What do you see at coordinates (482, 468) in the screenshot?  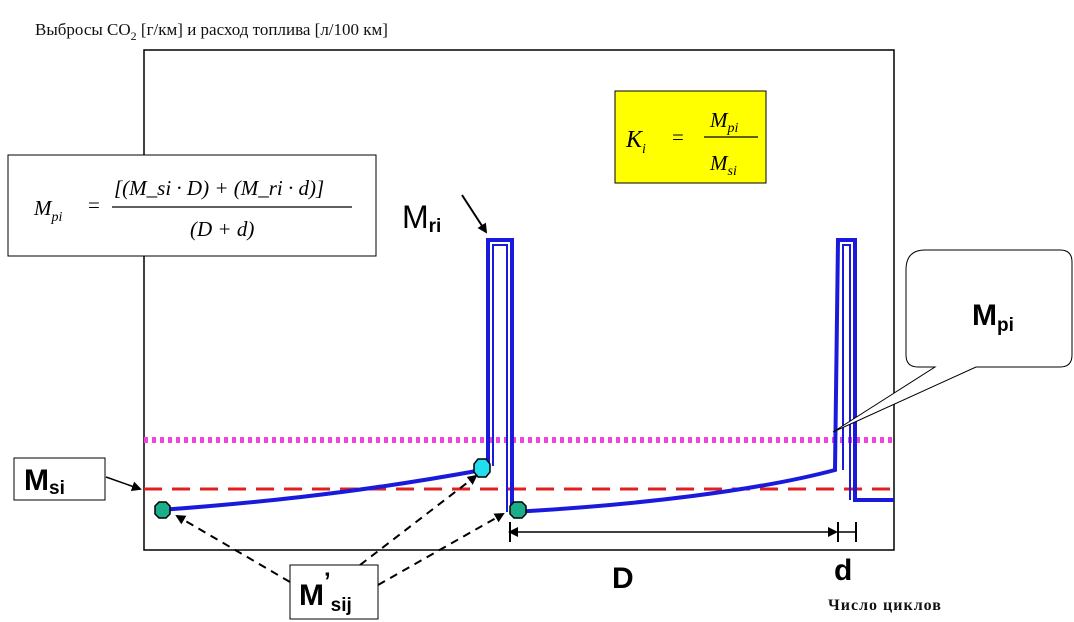 I see `msij-marker-end` at bounding box center [482, 468].